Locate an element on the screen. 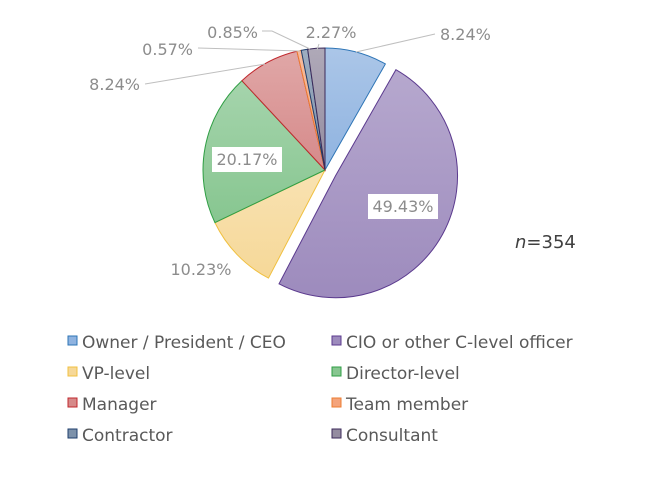  legend-label: CIO or other C-level officer is located at coordinates (459, 343).